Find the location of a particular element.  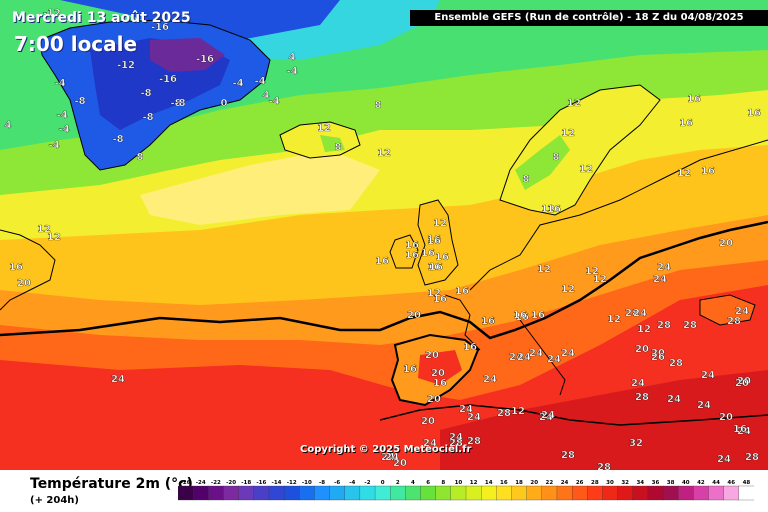

greenland-core is located at coordinates (187, 55).